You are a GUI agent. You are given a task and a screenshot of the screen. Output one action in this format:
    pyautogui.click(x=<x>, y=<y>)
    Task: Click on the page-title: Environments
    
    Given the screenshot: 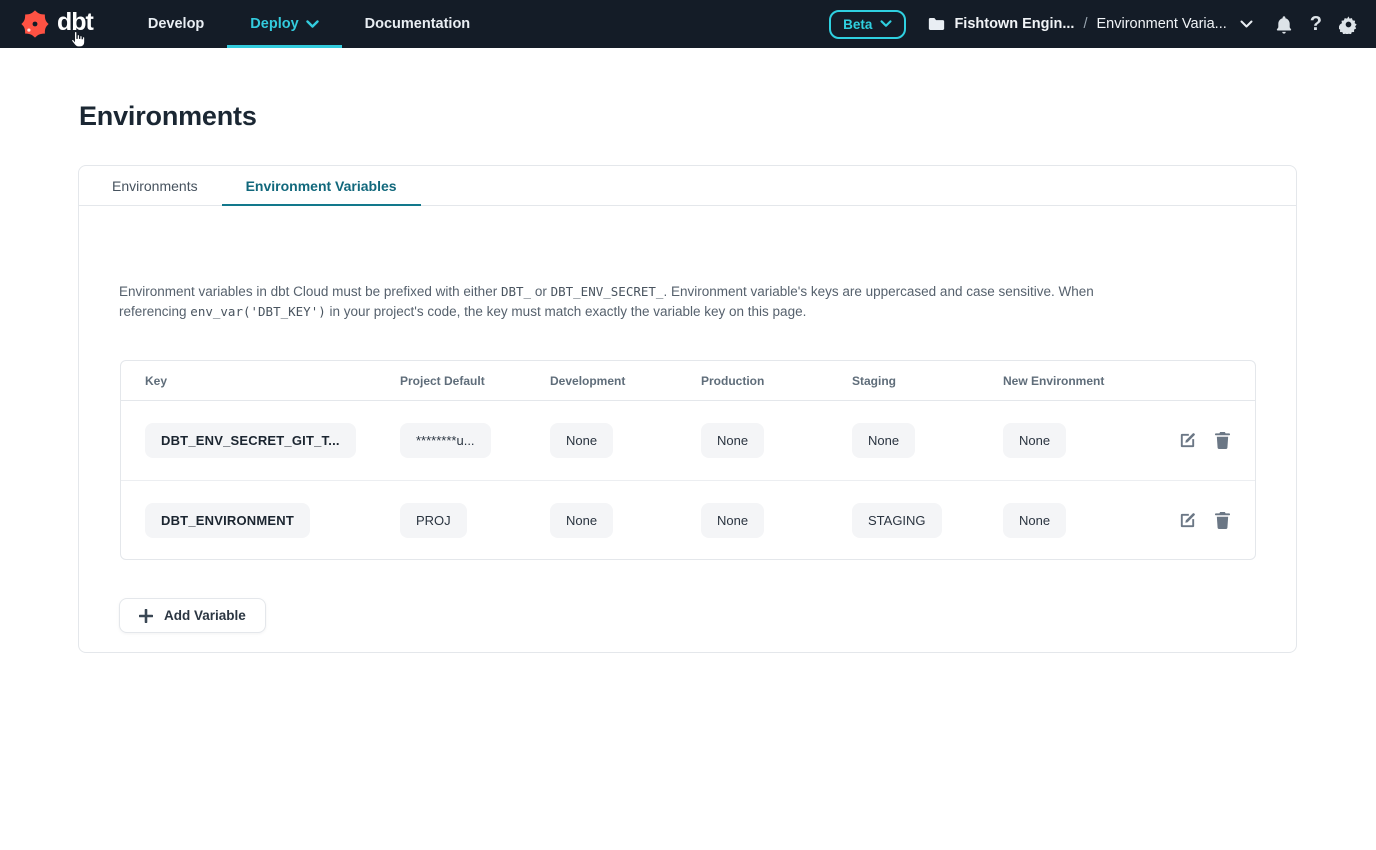 What is the action you would take?
    pyautogui.click(x=168, y=116)
    